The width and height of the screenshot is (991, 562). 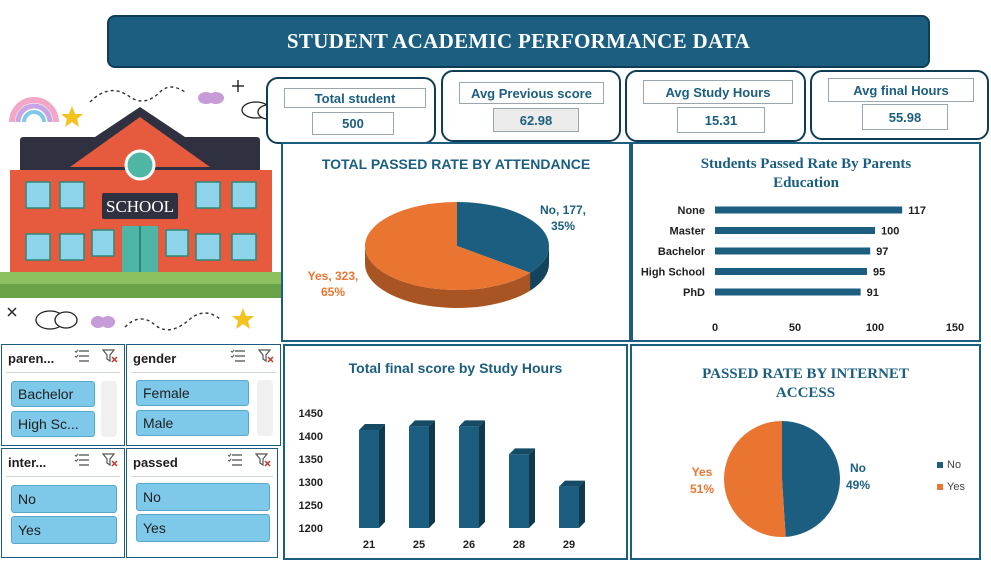 I want to click on hbar-x-tick-150: 150, so click(x=955, y=328).